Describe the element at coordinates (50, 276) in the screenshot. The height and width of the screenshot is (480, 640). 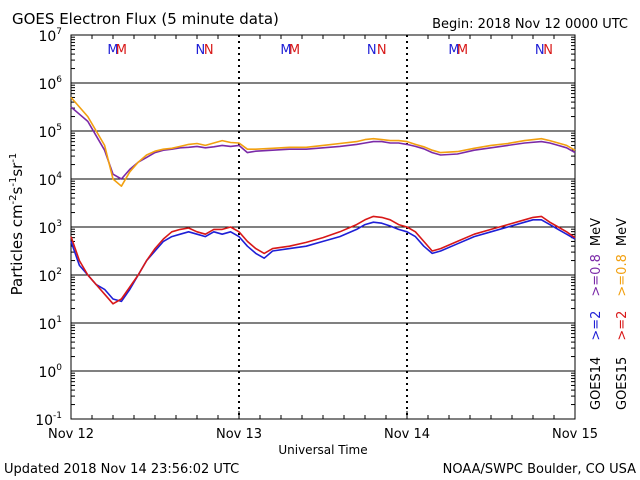
I see `y-tick-label: 102` at that location.